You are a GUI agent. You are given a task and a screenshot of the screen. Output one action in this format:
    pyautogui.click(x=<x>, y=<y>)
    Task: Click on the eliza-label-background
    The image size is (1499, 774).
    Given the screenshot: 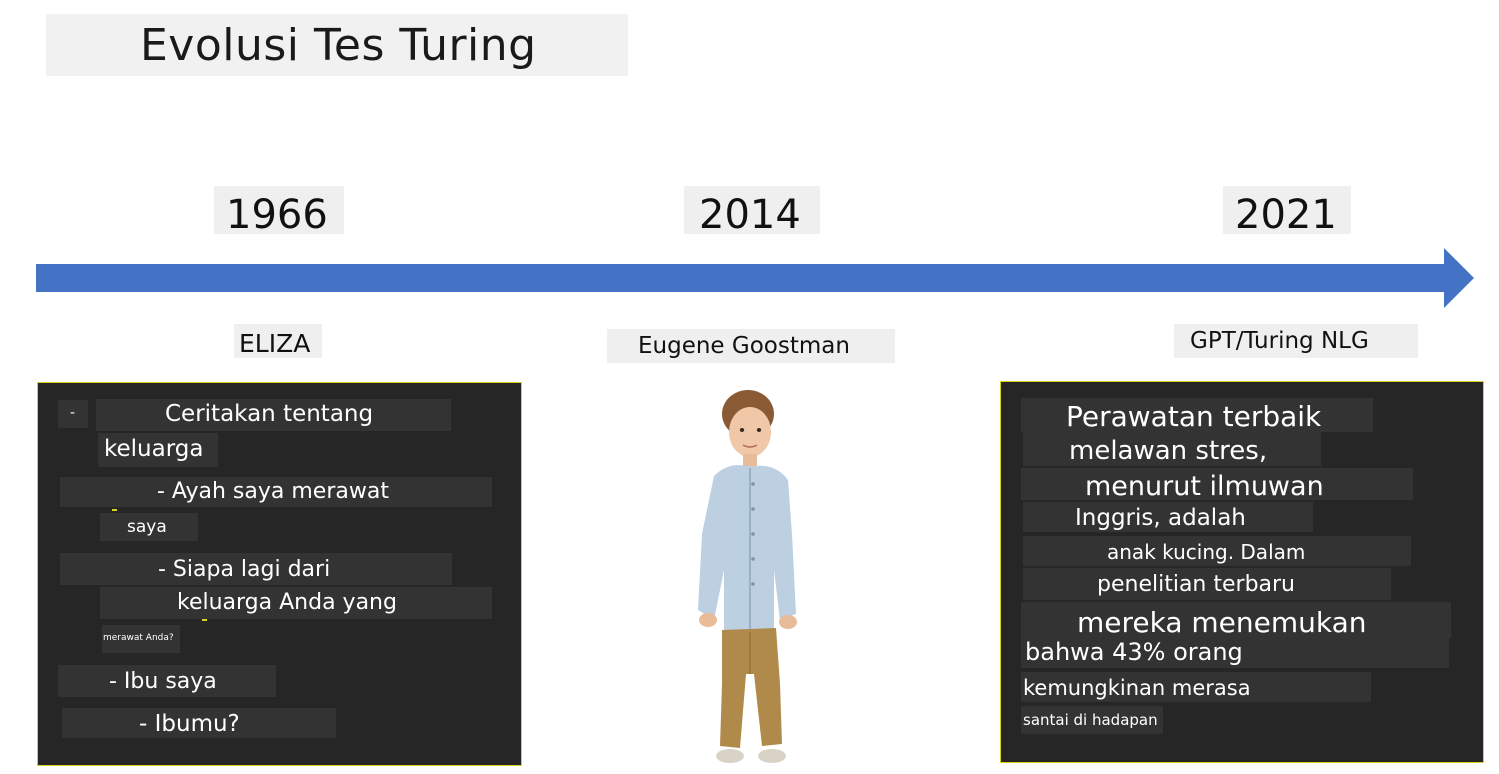 What is the action you would take?
    pyautogui.click(x=278, y=341)
    